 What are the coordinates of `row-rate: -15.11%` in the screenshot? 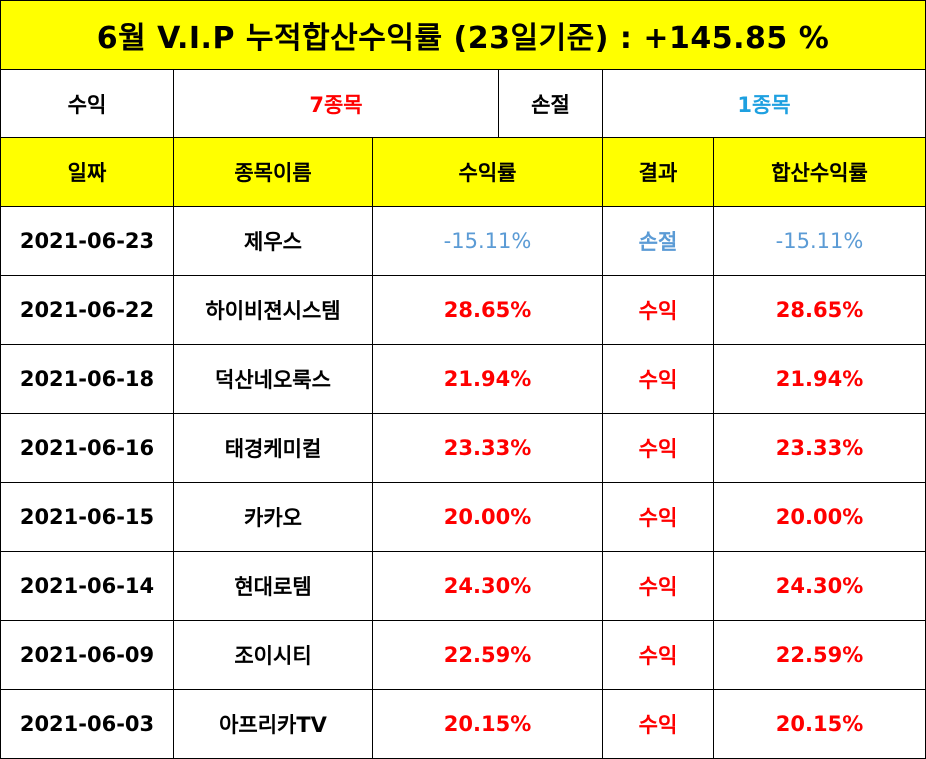 It's located at (488, 241).